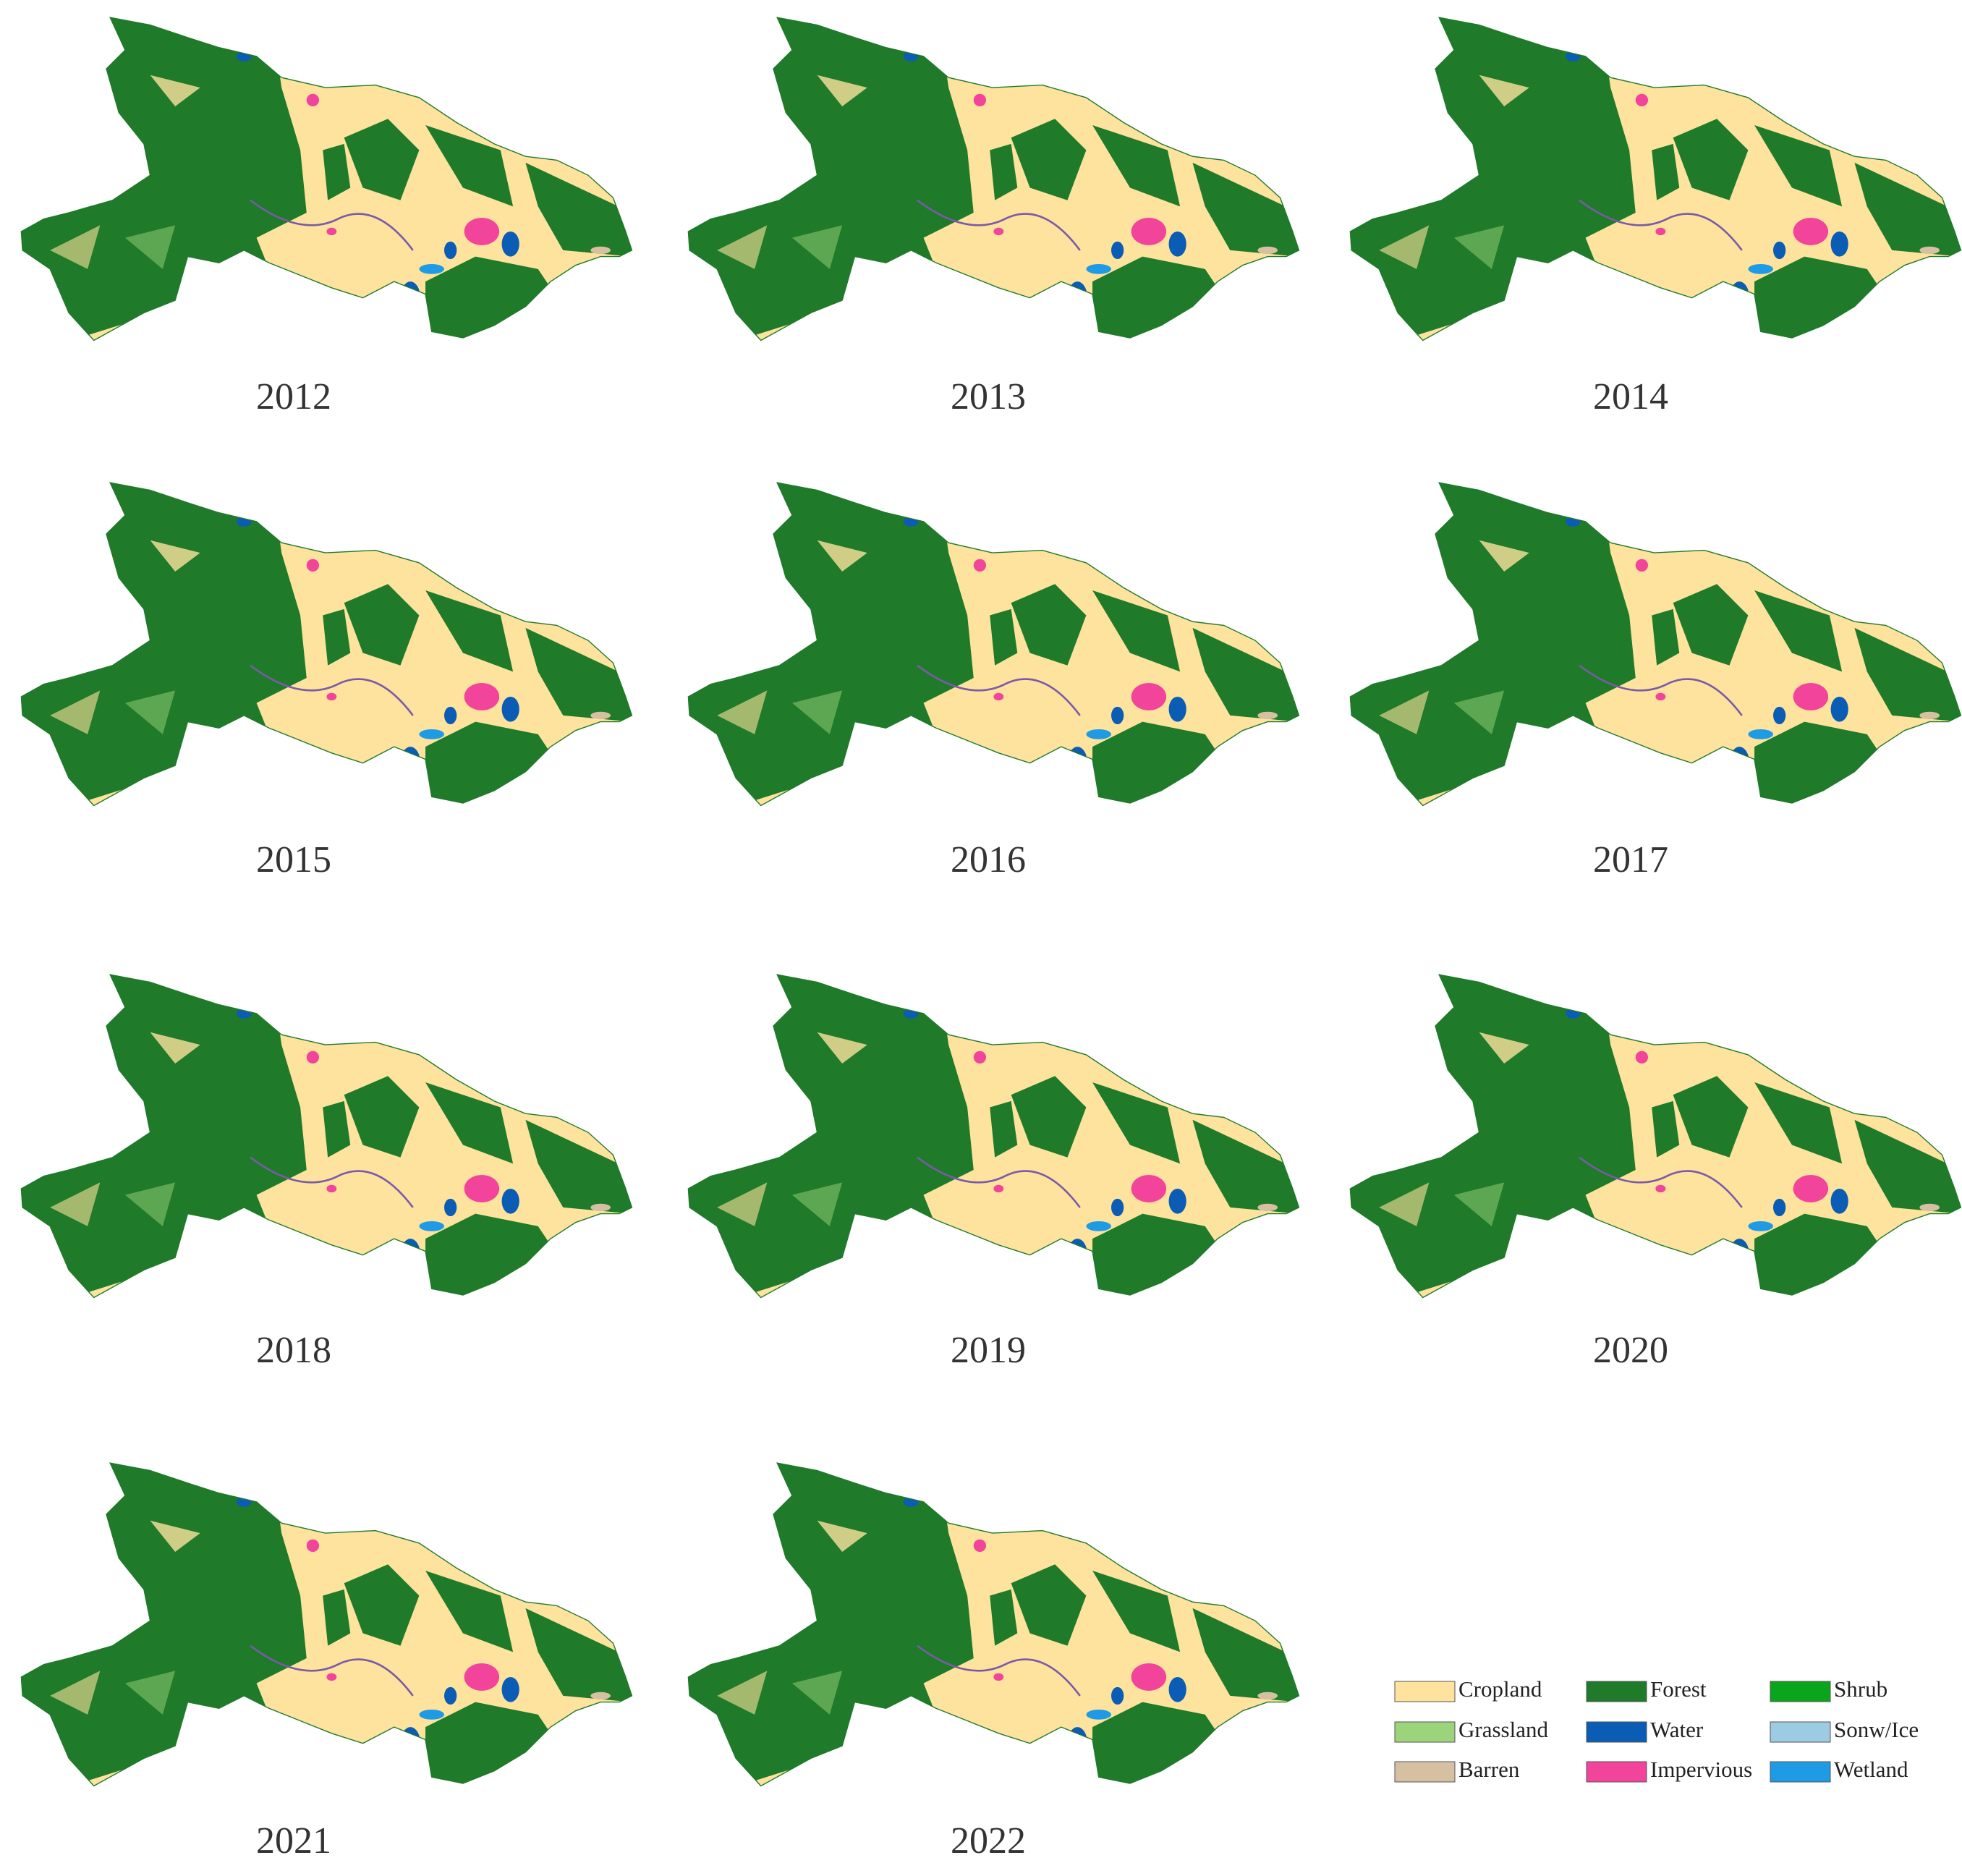 This screenshot has height=1876, width=1962. Describe the element at coordinates (1500, 1689) in the screenshot. I see `legend-label: Cropland` at that location.